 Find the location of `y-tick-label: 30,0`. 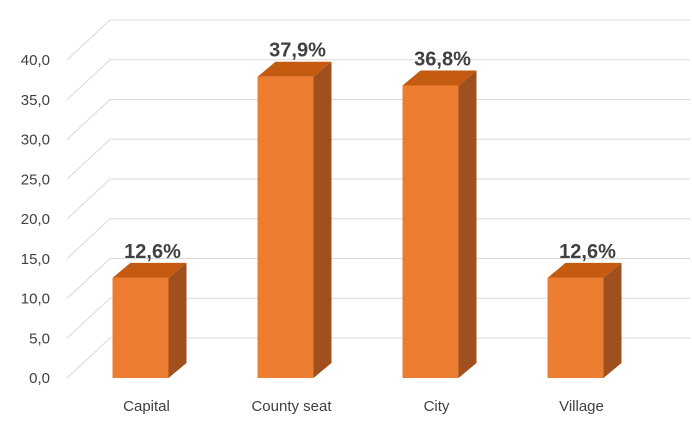

y-tick-label: 30,0 is located at coordinates (35, 140).